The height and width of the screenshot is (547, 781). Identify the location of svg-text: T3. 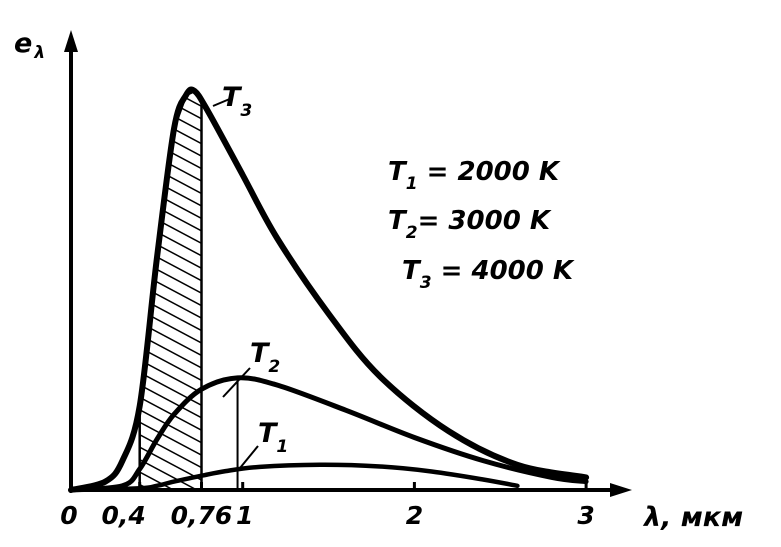
(237, 101).